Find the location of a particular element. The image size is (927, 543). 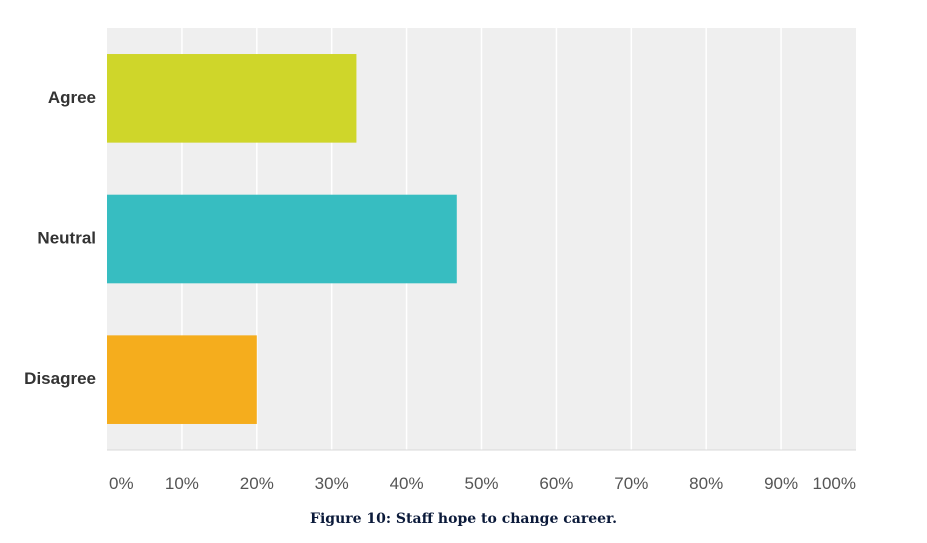

x-tick-label: 100% is located at coordinates (834, 483).